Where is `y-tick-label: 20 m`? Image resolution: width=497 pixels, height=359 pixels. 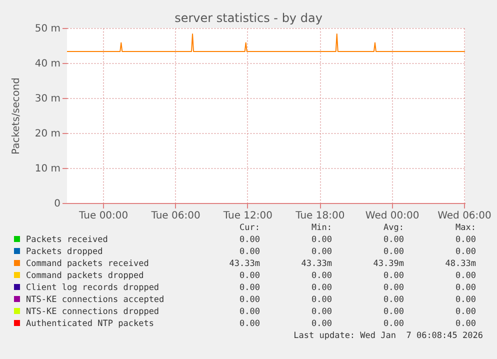 y-tick-label: 20 m is located at coordinates (47, 134).